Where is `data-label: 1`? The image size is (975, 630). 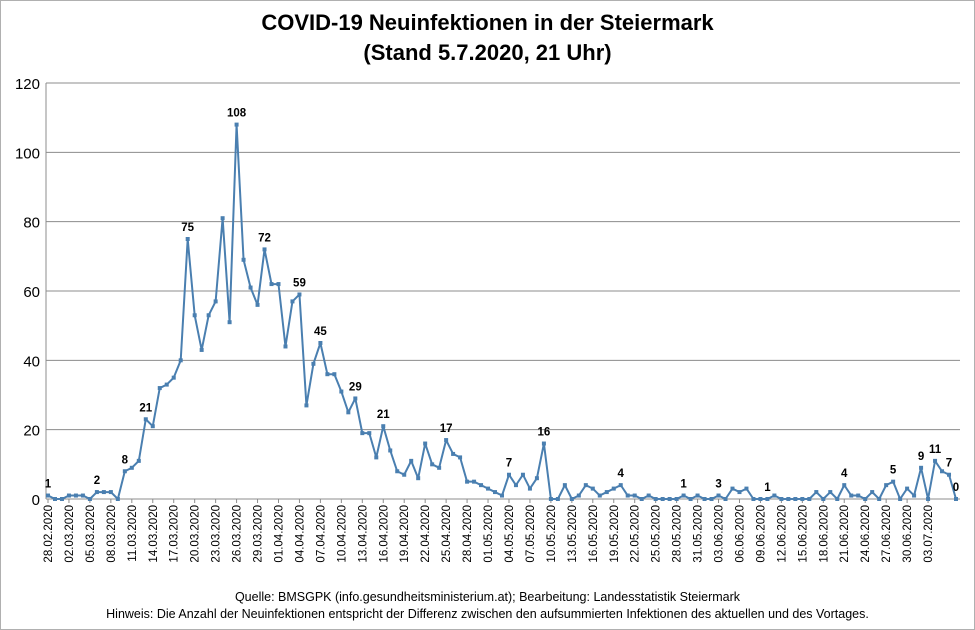 data-label: 1 is located at coordinates (683, 485).